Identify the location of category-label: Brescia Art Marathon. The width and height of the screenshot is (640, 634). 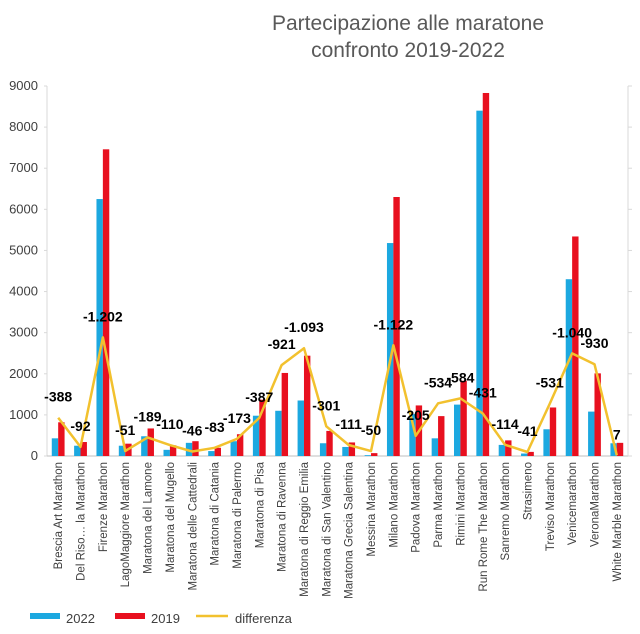
(59, 515).